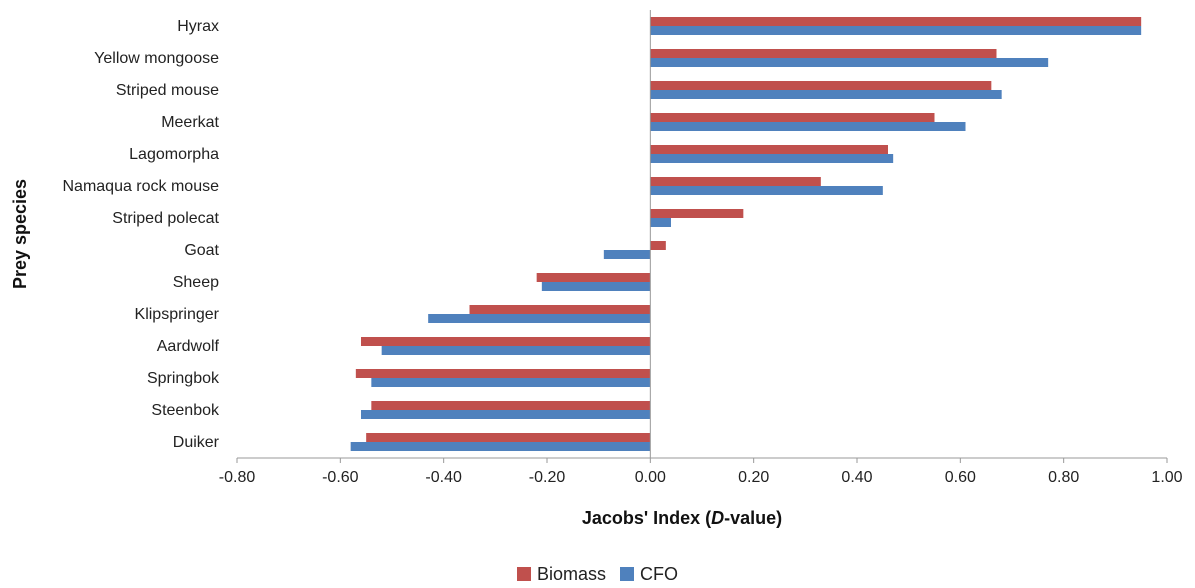 The height and width of the screenshot is (588, 1195). I want to click on bar-cfo-namaqua-rock-mouse, so click(766, 190).